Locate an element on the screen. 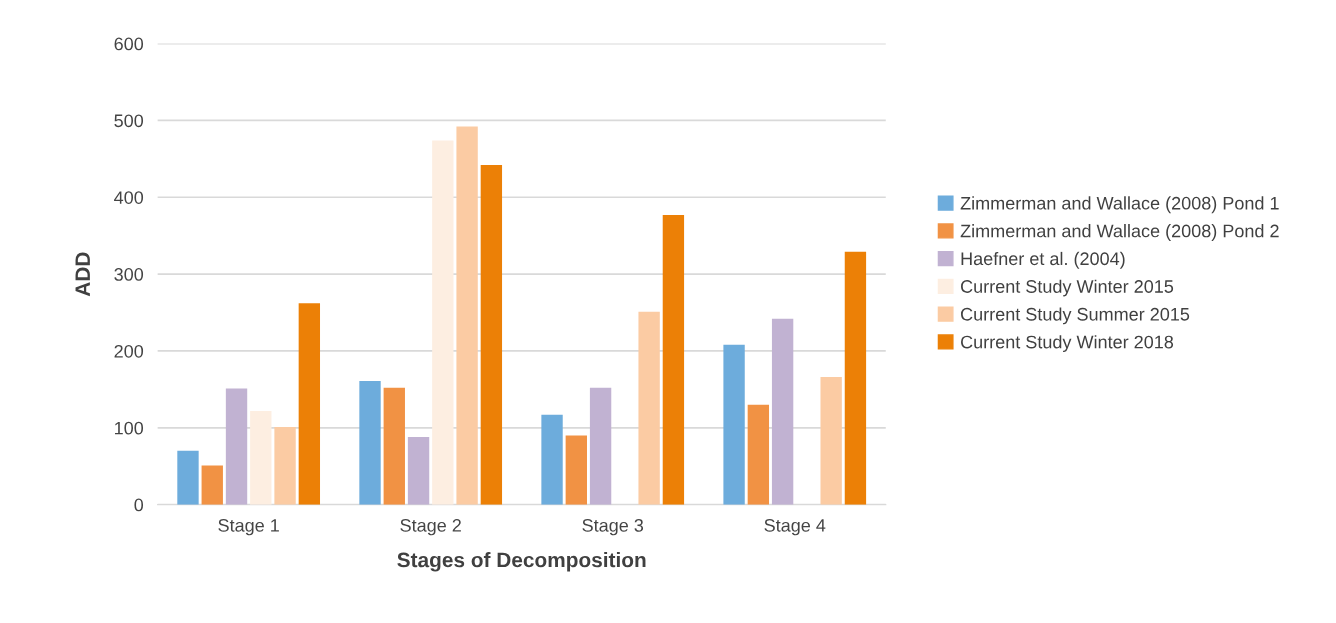 This screenshot has height=623, width=1336. y-tick-label: 0 is located at coordinates (139, 505).